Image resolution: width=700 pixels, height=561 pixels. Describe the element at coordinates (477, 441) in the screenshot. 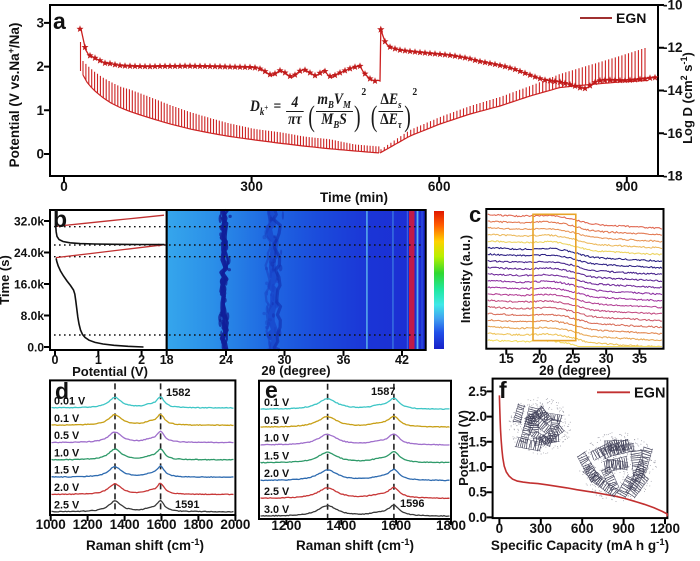

I see `svg-text: 1.5` at that location.